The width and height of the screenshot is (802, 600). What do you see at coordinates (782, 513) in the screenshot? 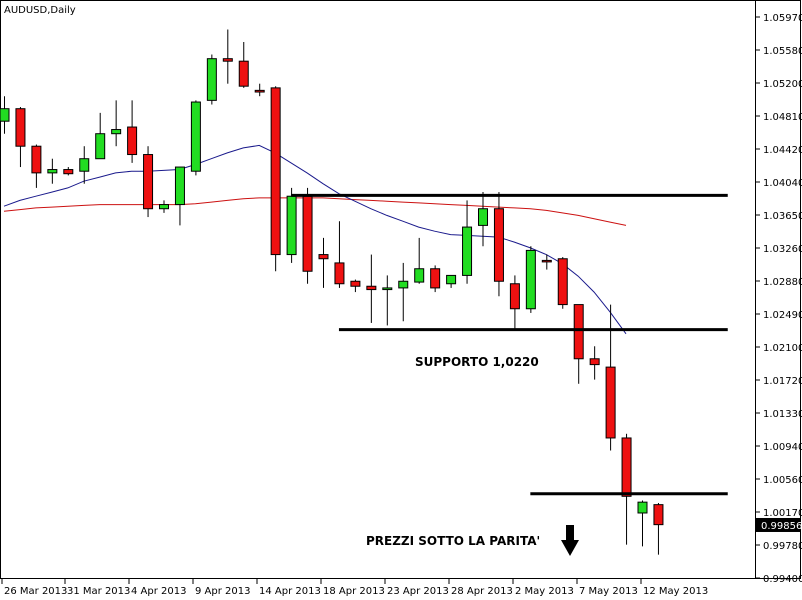
I see `price-tick-label: 1.00170` at bounding box center [782, 513].